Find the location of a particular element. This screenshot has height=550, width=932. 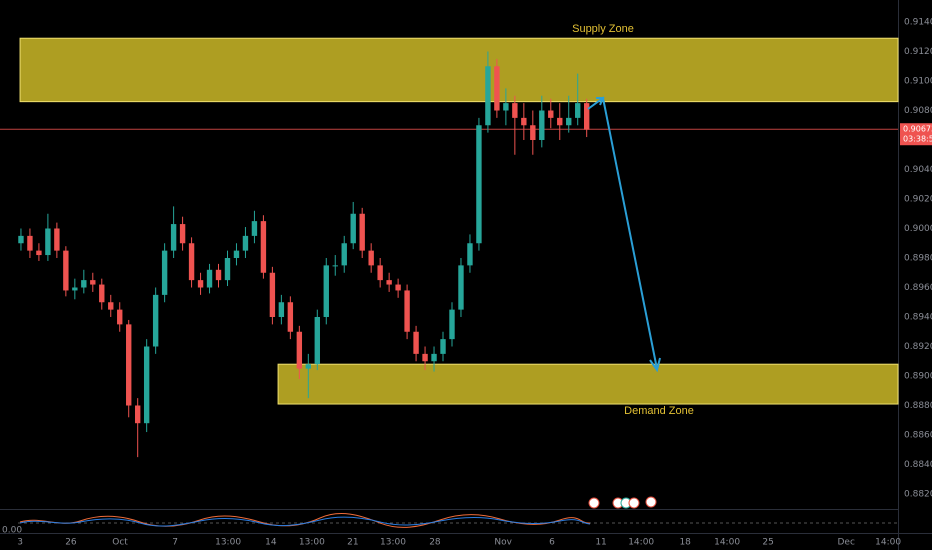

y-tick-label: 0.89600 is located at coordinates (918, 288).